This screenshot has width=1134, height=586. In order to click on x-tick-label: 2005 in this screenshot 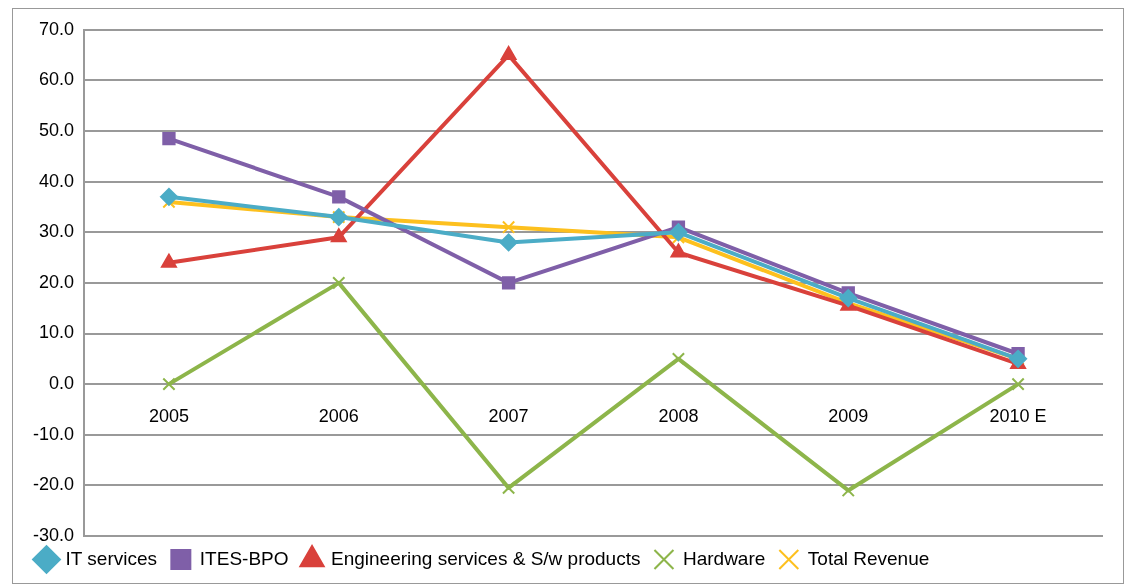, I will do `click(168, 415)`.